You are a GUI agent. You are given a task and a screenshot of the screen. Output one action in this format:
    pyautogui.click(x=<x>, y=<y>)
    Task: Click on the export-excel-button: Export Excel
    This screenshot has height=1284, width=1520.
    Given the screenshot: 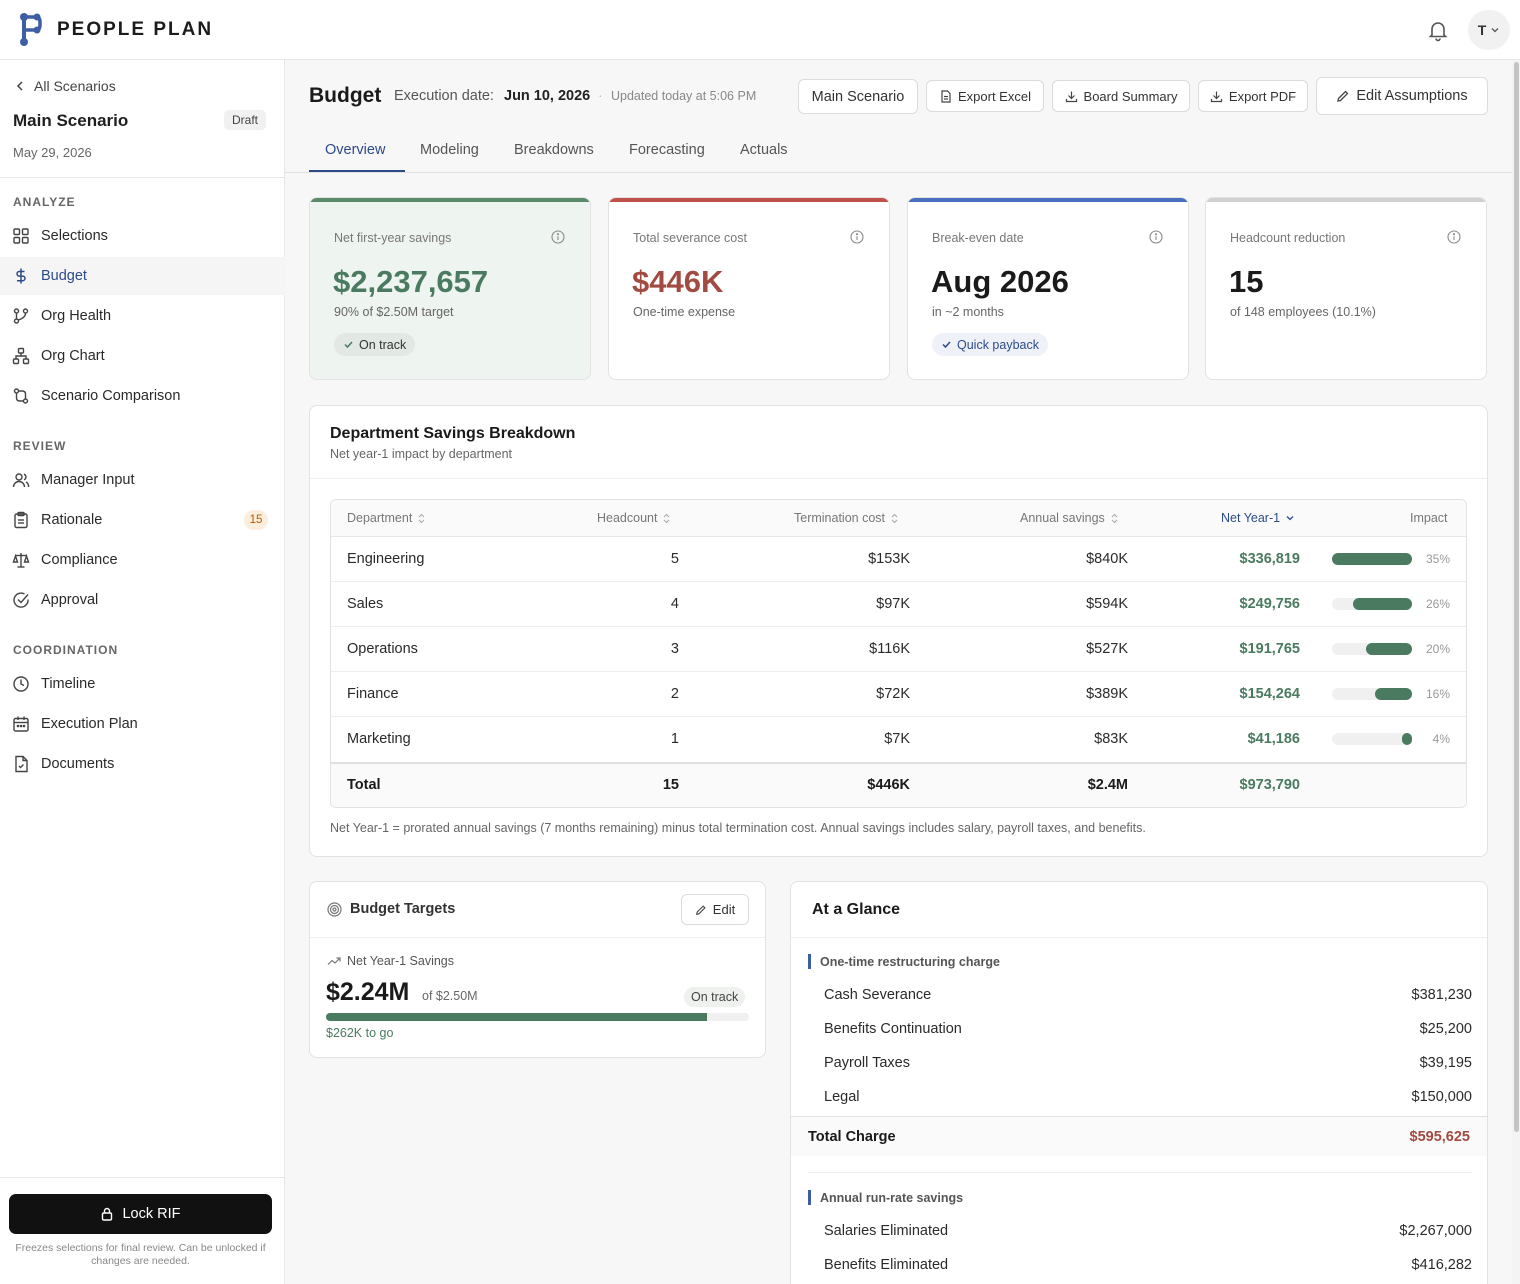 What is the action you would take?
    pyautogui.click(x=985, y=96)
    